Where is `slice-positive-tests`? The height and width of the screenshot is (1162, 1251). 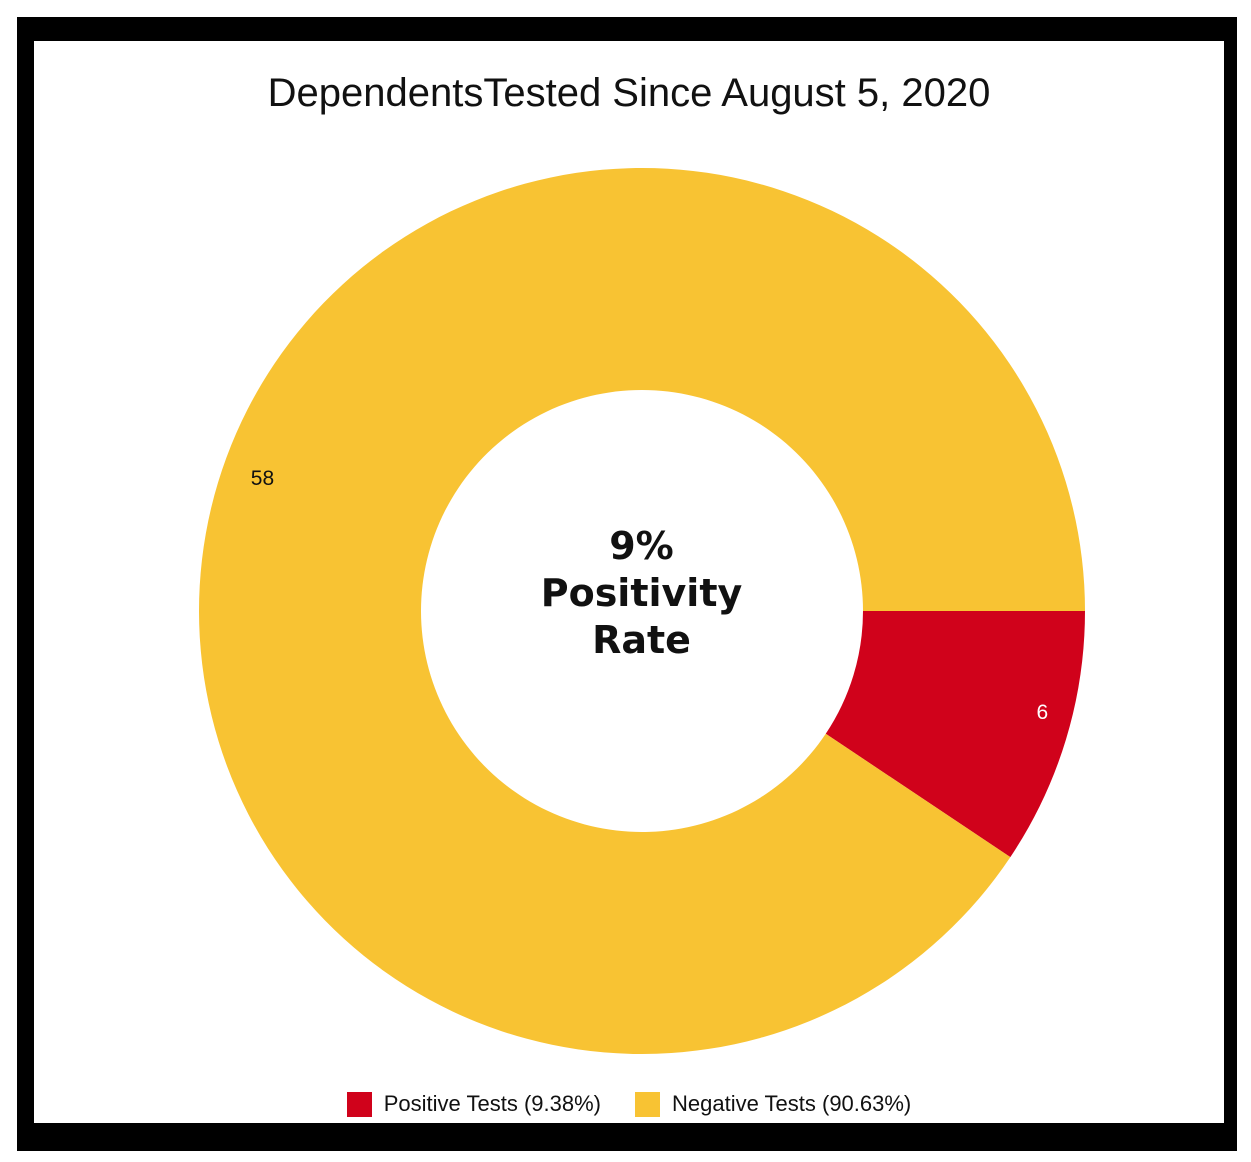 slice-positive-tests is located at coordinates (955, 734).